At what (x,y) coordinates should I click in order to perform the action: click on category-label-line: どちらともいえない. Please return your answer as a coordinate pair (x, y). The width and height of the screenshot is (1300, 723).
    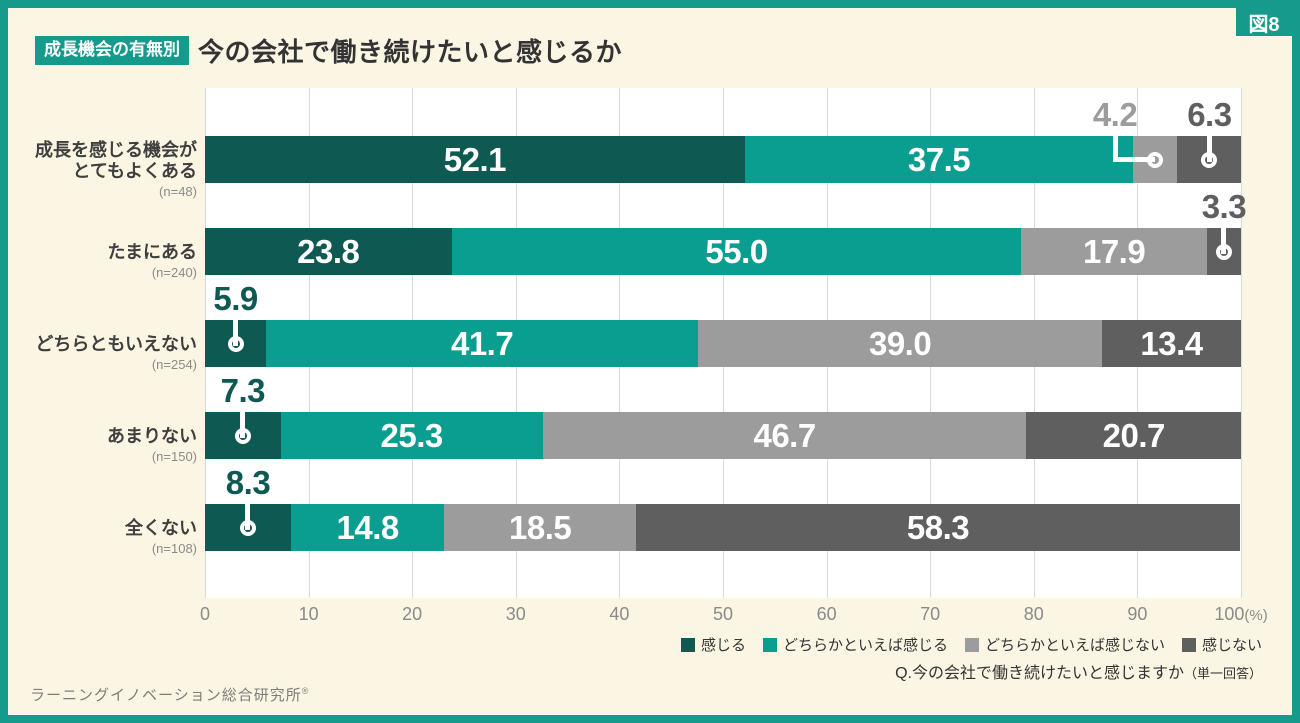
    Looking at the image, I should click on (116, 344).